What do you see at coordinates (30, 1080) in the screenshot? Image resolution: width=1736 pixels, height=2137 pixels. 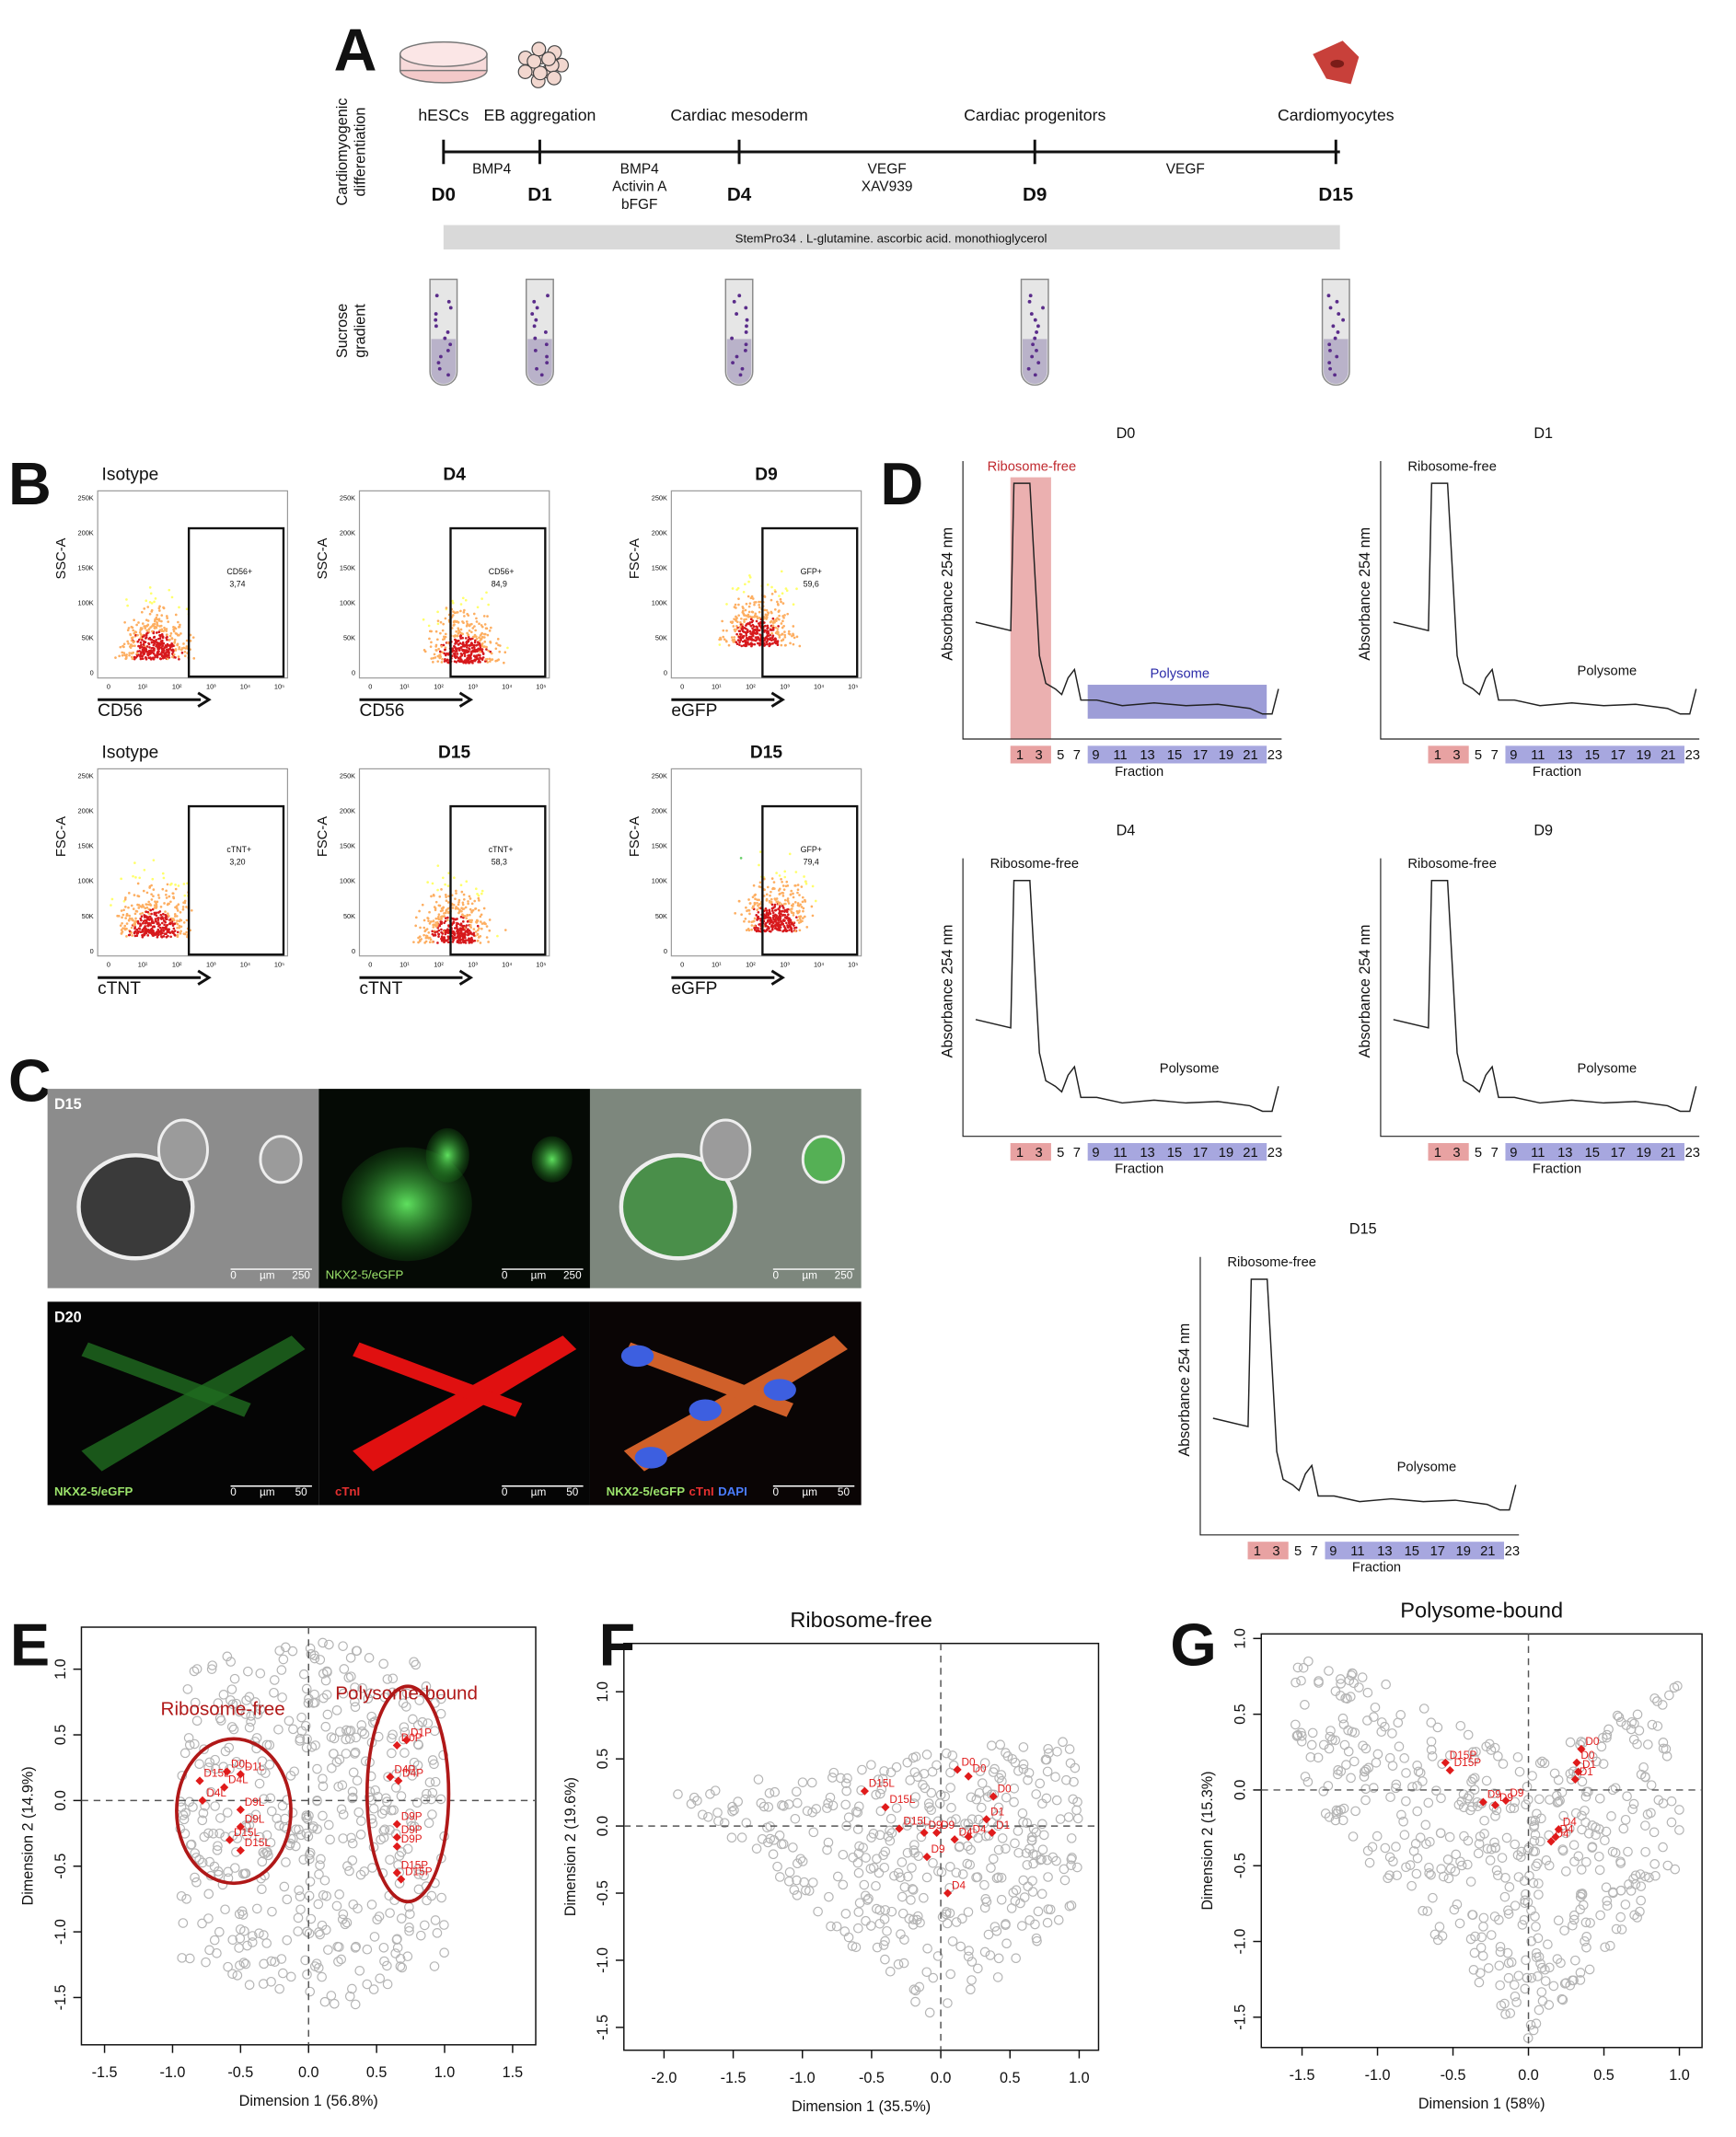 I see `panel-letter: C` at bounding box center [30, 1080].